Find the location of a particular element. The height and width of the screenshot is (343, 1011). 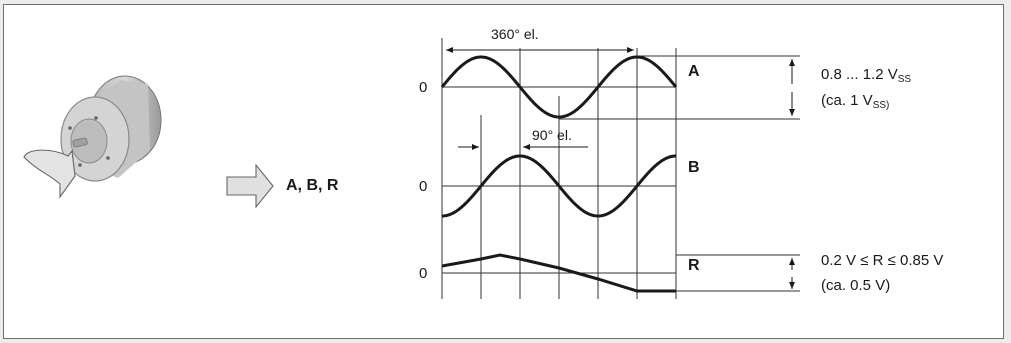

rotation-arrow-icon is located at coordinates (49, 174).